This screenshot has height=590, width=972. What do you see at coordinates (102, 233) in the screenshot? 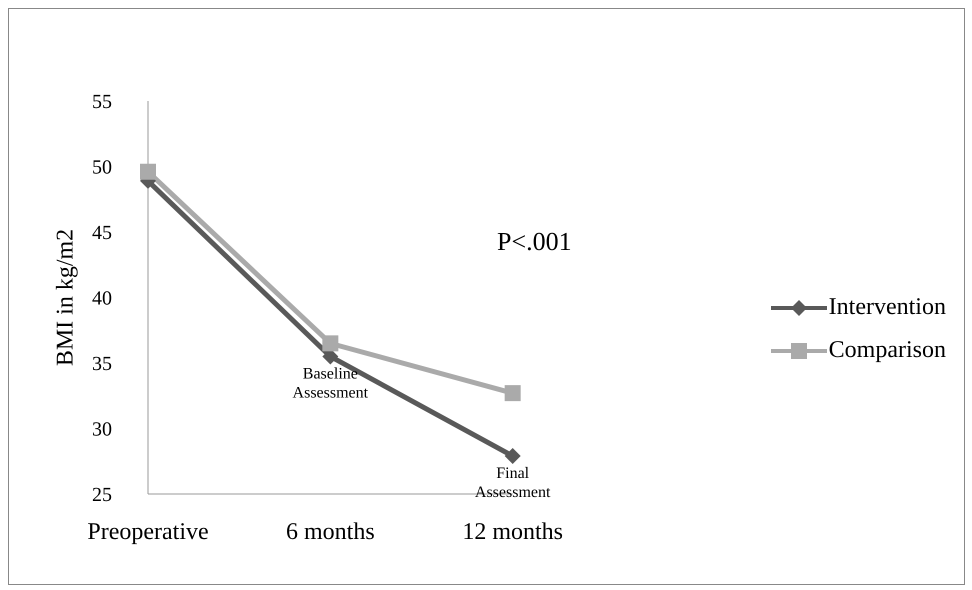
I see `y-tick-label: 45` at bounding box center [102, 233].